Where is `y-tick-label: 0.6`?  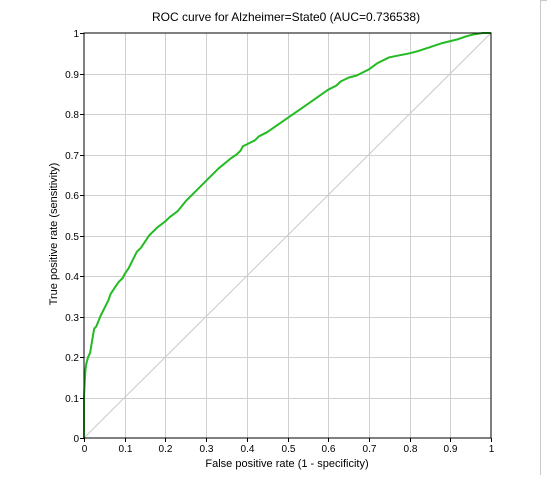
y-tick-label: 0.6 is located at coordinates (72, 196).